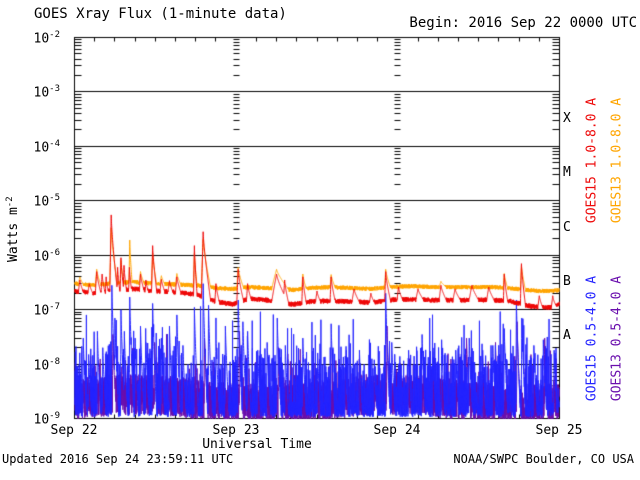  Describe the element at coordinates (592, 338) in the screenshot. I see `legend-goes15-short: GOES15 0.5-4.0 A` at that location.